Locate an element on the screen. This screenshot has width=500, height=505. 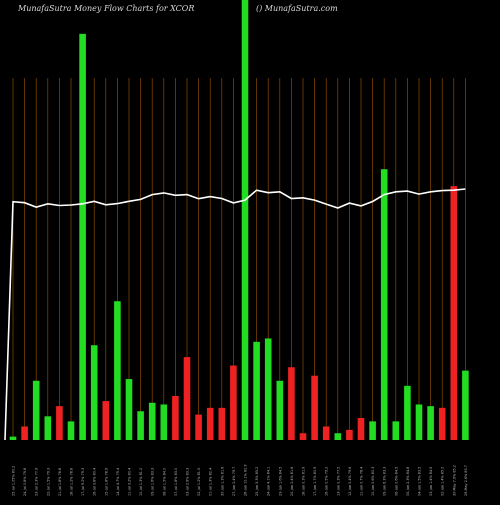
x-tick-label: 17-Jul 9.2% 79.3 is located at coordinates (83, 482).